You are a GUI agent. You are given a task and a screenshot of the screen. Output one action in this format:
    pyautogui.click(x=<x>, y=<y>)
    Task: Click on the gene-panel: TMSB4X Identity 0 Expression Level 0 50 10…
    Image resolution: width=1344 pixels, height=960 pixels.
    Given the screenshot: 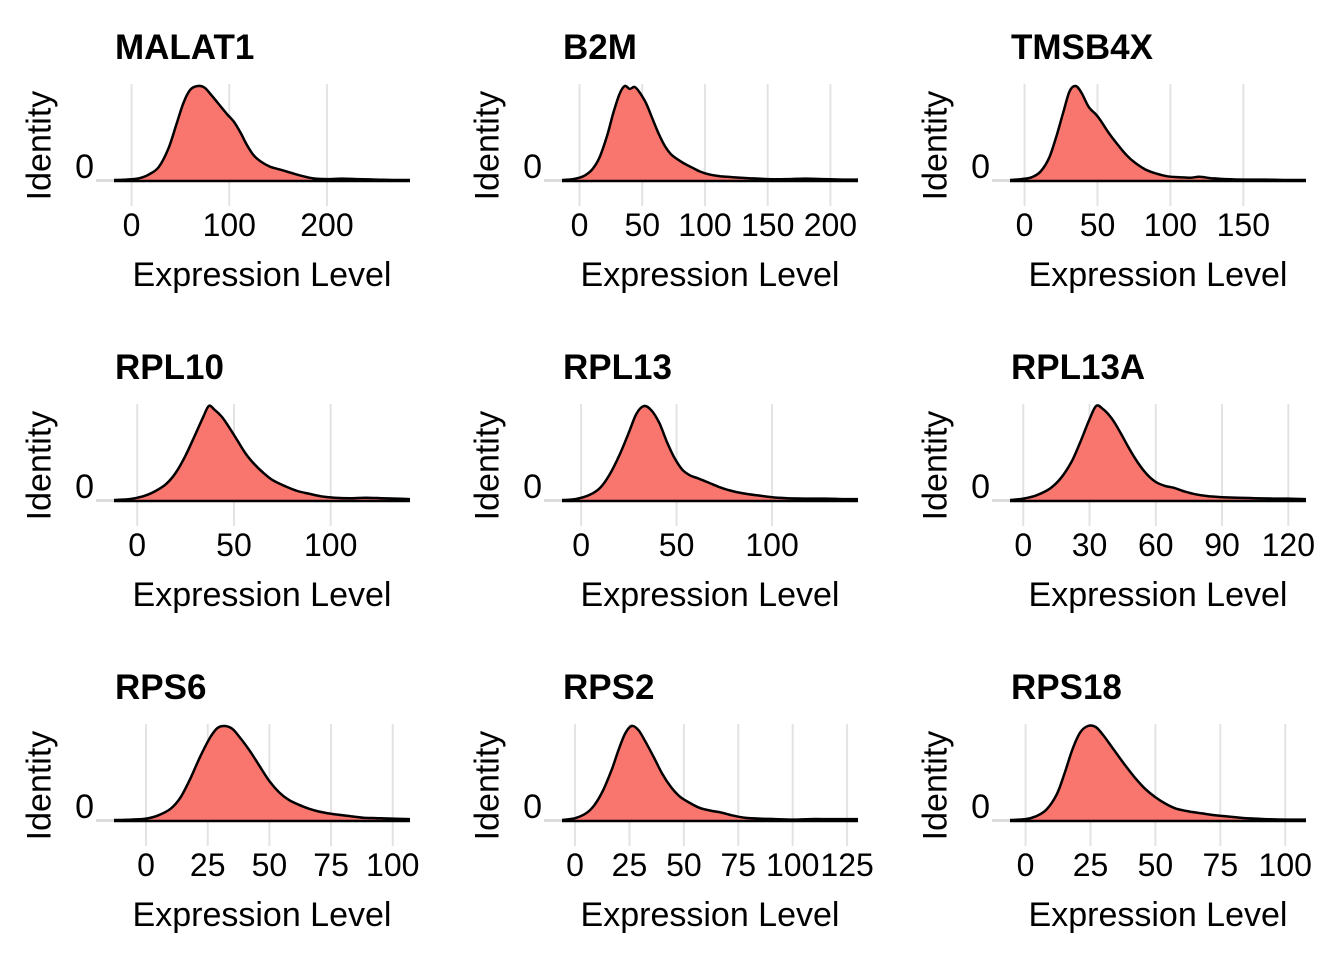 What is the action you would take?
    pyautogui.click(x=1120, y=160)
    